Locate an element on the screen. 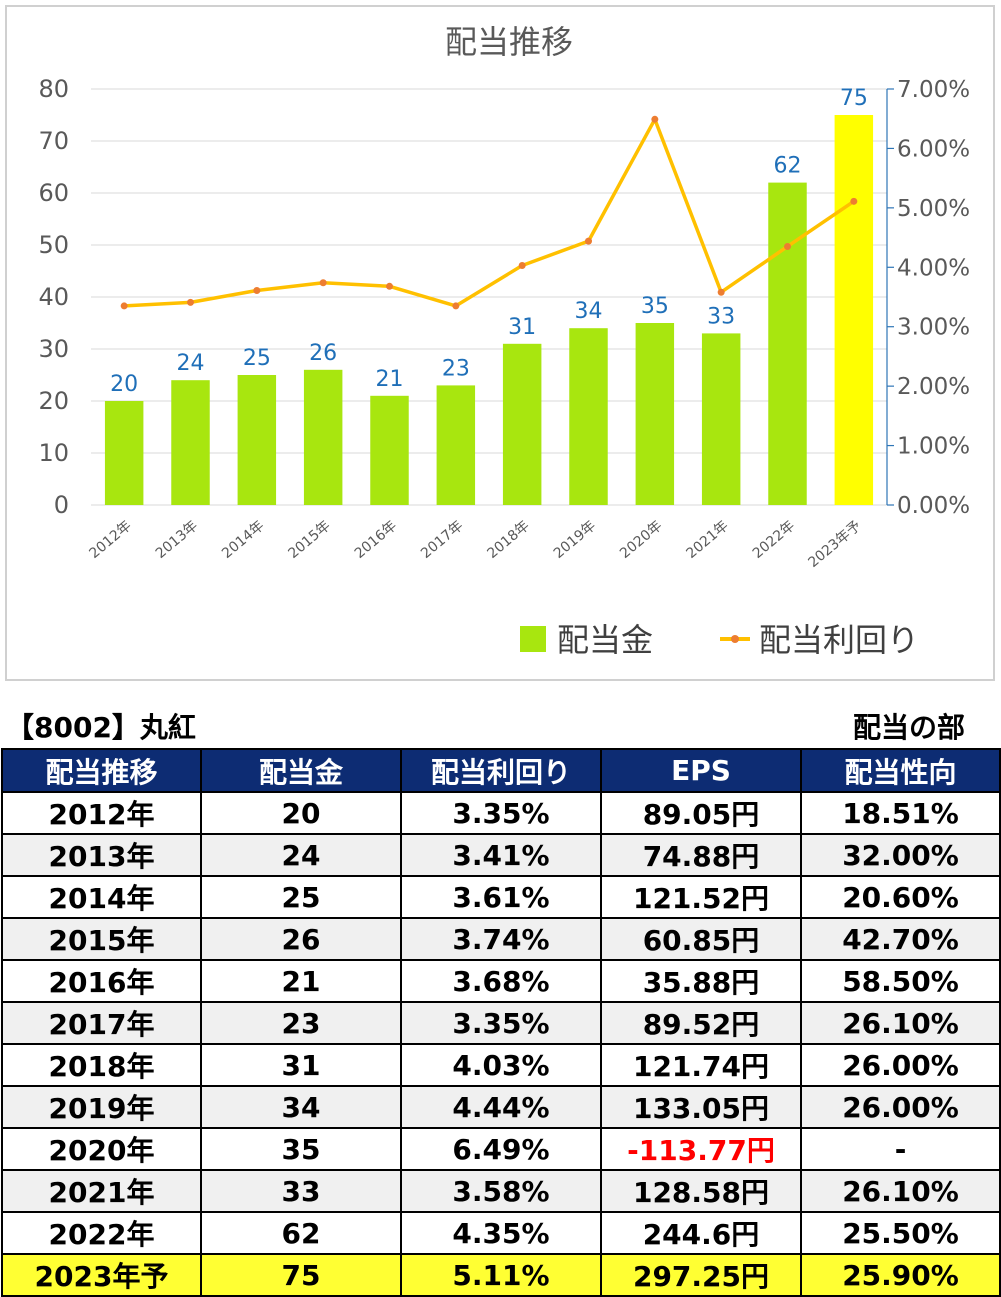 The width and height of the screenshot is (1001, 1297). header-payout: 配当性向 is located at coordinates (900, 770).